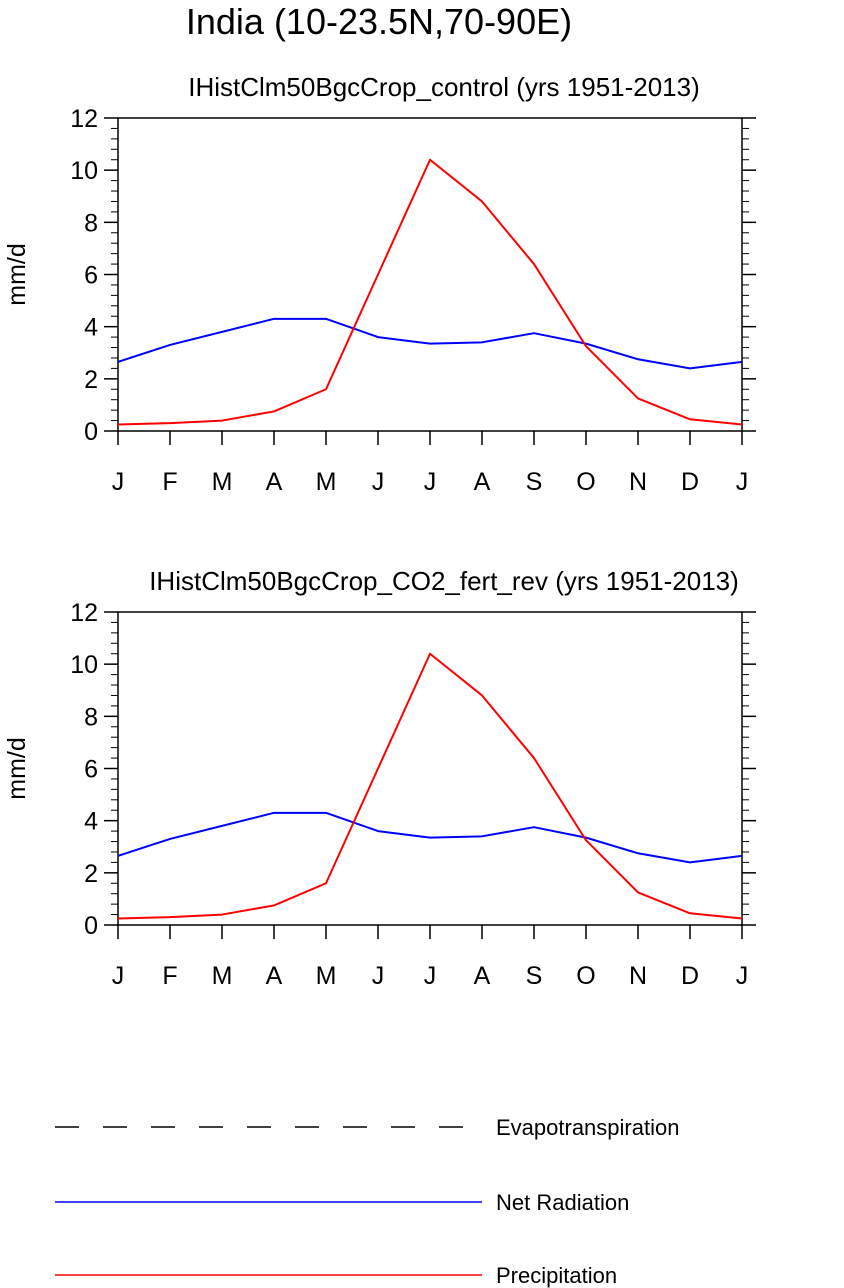 The width and height of the screenshot is (844, 1288). What do you see at coordinates (587, 1127) in the screenshot?
I see `legend-label-evapotranspiration: Evapotranspiration` at bounding box center [587, 1127].